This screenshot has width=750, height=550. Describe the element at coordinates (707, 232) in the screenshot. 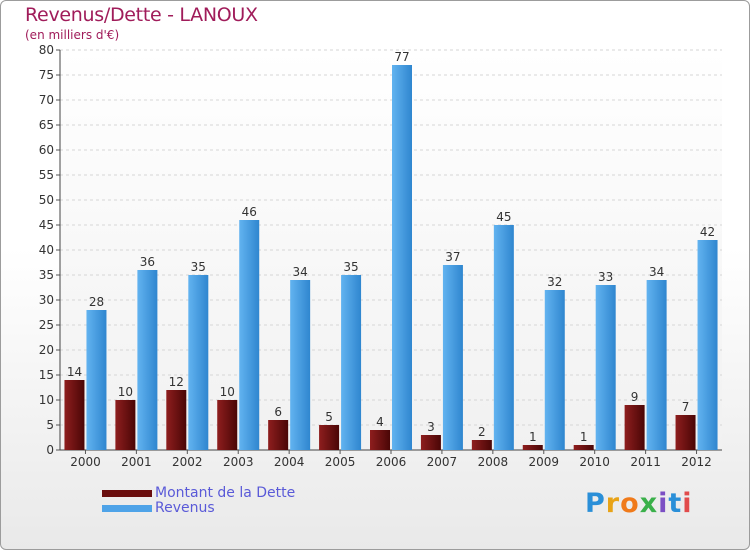

I see `data-label-revenus: 42` at that location.